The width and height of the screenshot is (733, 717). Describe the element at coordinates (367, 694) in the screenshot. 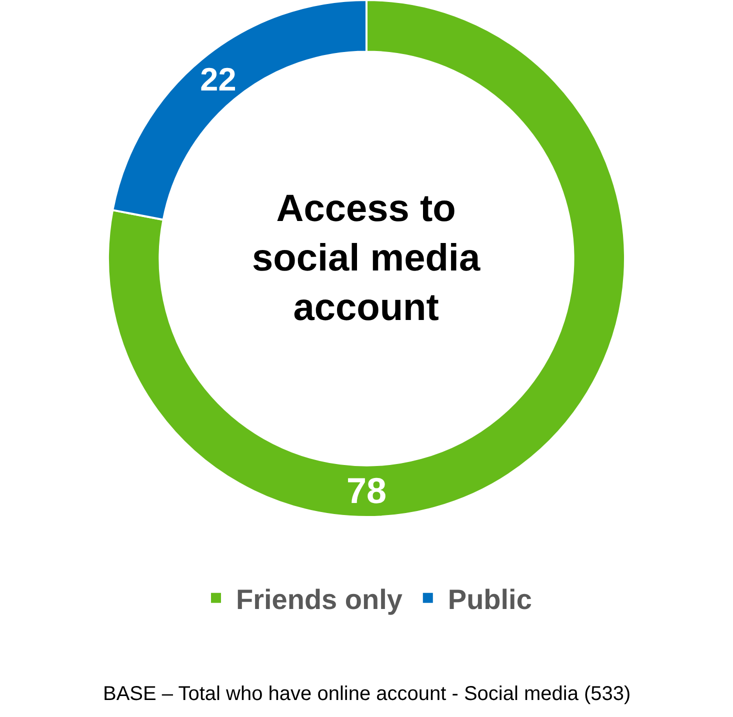

I see `text: BASE – Total who have online account - Social media (533)` at that location.